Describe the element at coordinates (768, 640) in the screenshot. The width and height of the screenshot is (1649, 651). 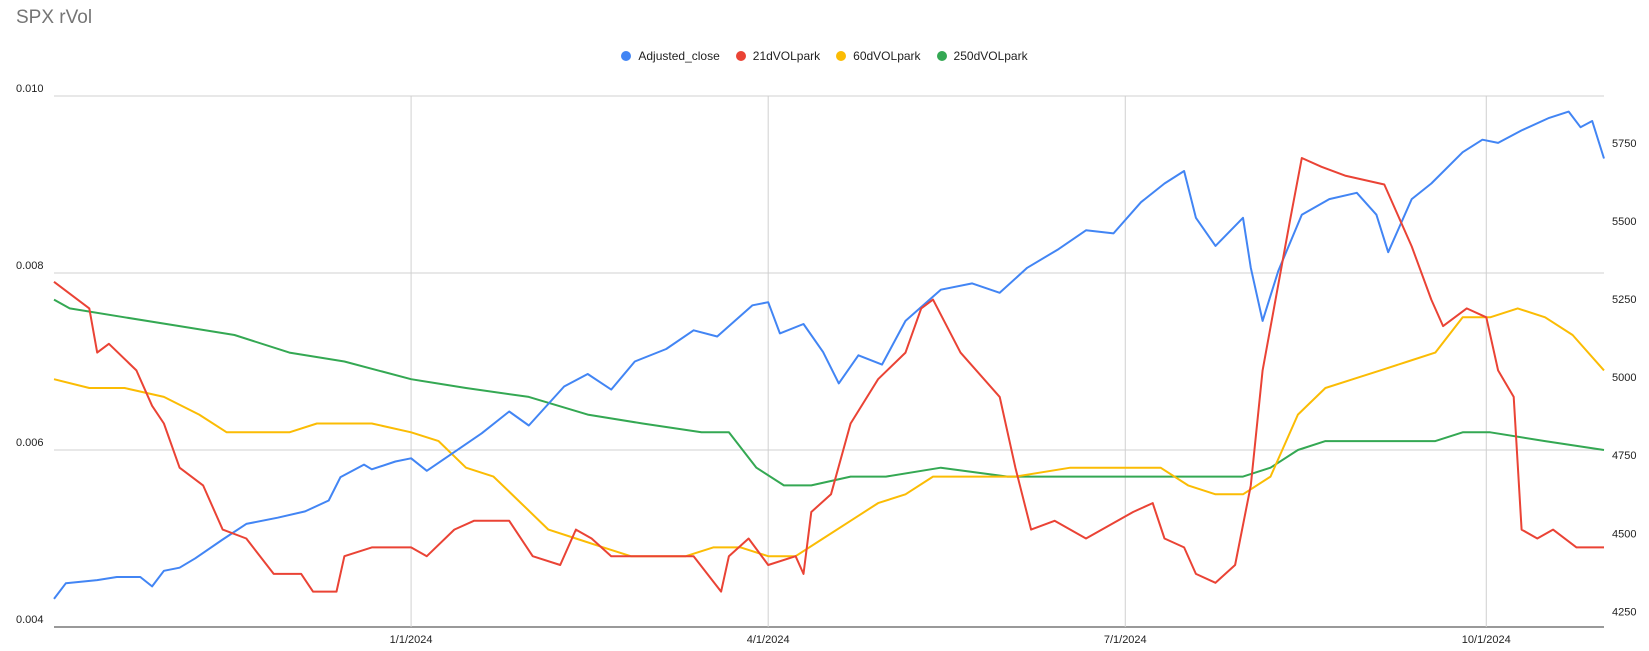
I see `x-tick-label: 4/1/2024` at that location.